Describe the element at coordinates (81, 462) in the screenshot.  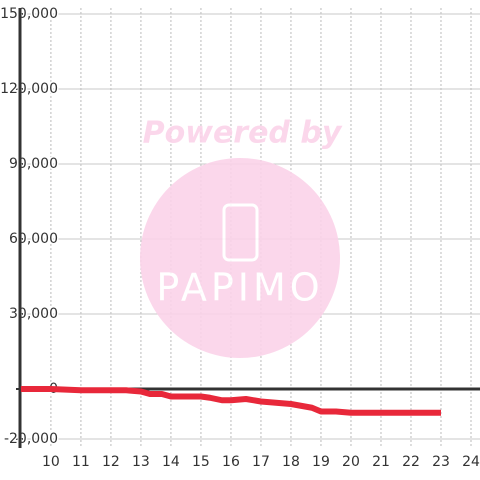
I see `x-tick-label: 11` at that location.